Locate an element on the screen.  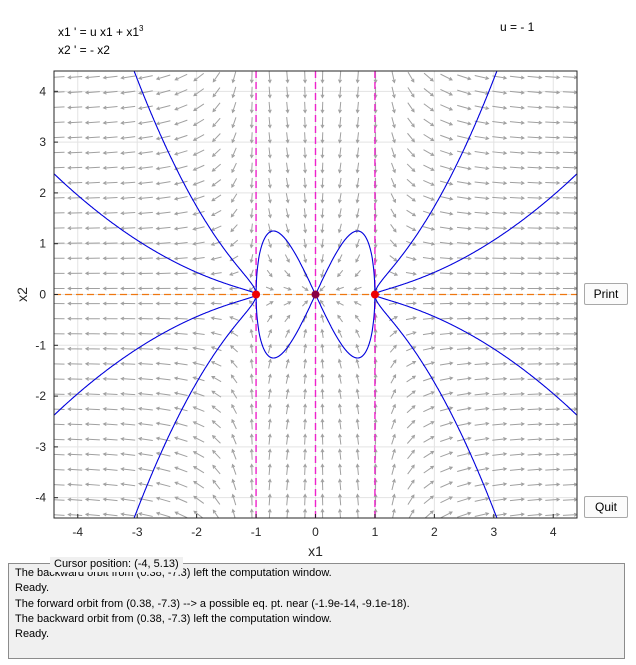
x-tick-label: -3 is located at coordinates (137, 532).